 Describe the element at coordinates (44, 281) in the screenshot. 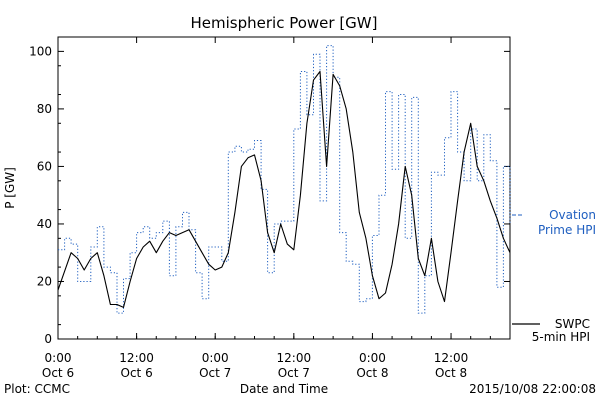

I see `y-tick-label: 20` at that location.